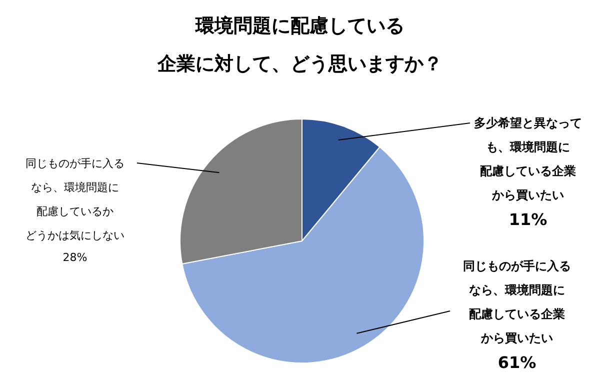 The height and width of the screenshot is (374, 599). I want to click on slice-label: 同じものが手に入るなら、環境問題に配慮している企業から買いたい, so click(517, 302).